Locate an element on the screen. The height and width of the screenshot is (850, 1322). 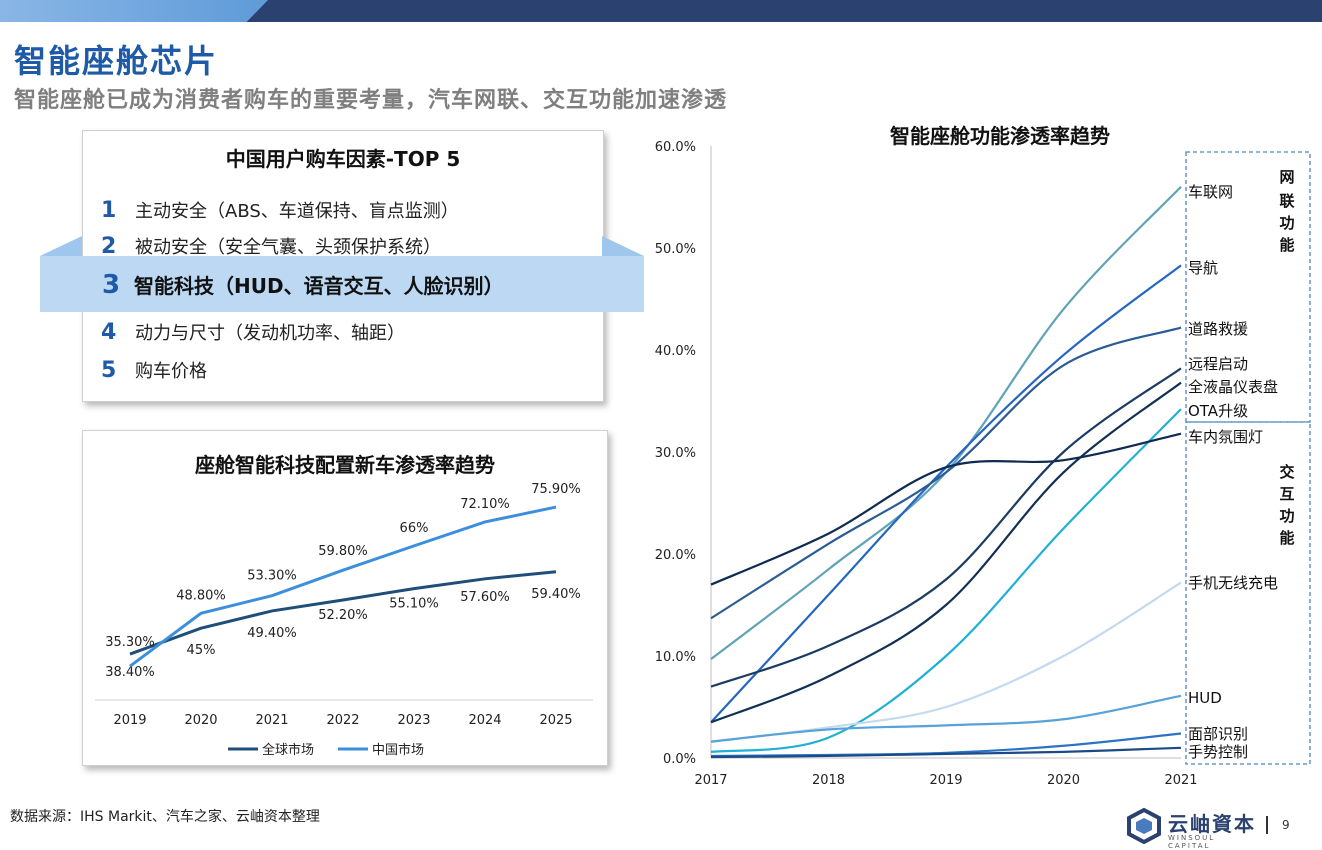
group-box-interaction is located at coordinates (1248, 593).